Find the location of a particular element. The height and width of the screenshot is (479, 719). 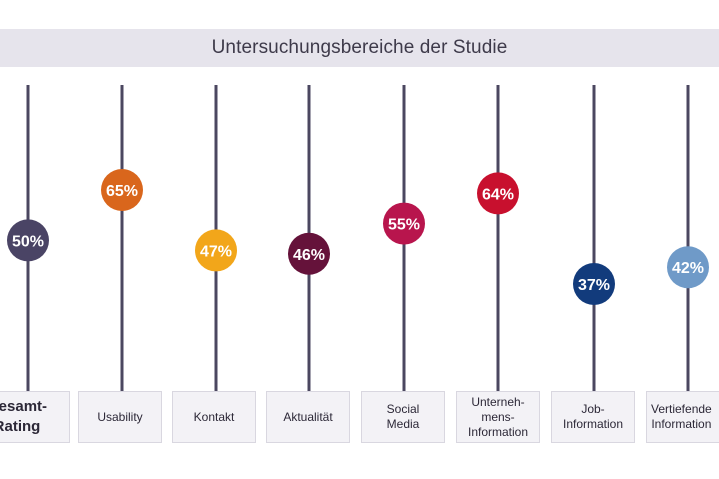

category-label-box: Unterneh- mens- Information is located at coordinates (498, 417).